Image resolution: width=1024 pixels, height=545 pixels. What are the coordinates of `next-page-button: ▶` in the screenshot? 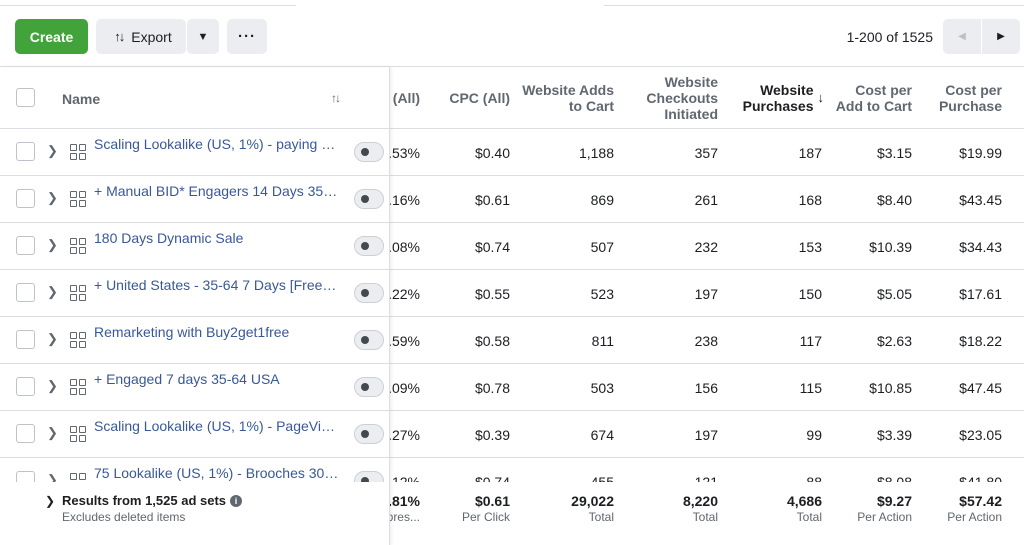 It's located at (1001, 36).